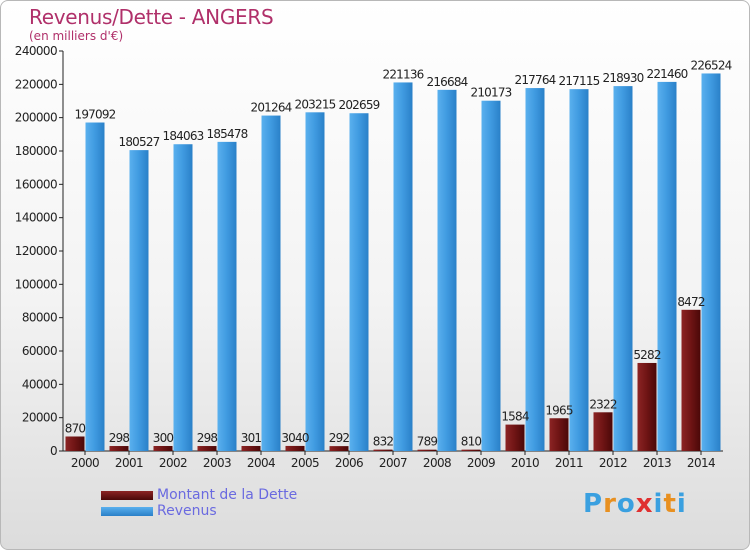 The image size is (750, 550). What do you see at coordinates (39, 418) in the screenshot?
I see `y-tick-label: 20000` at bounding box center [39, 418].